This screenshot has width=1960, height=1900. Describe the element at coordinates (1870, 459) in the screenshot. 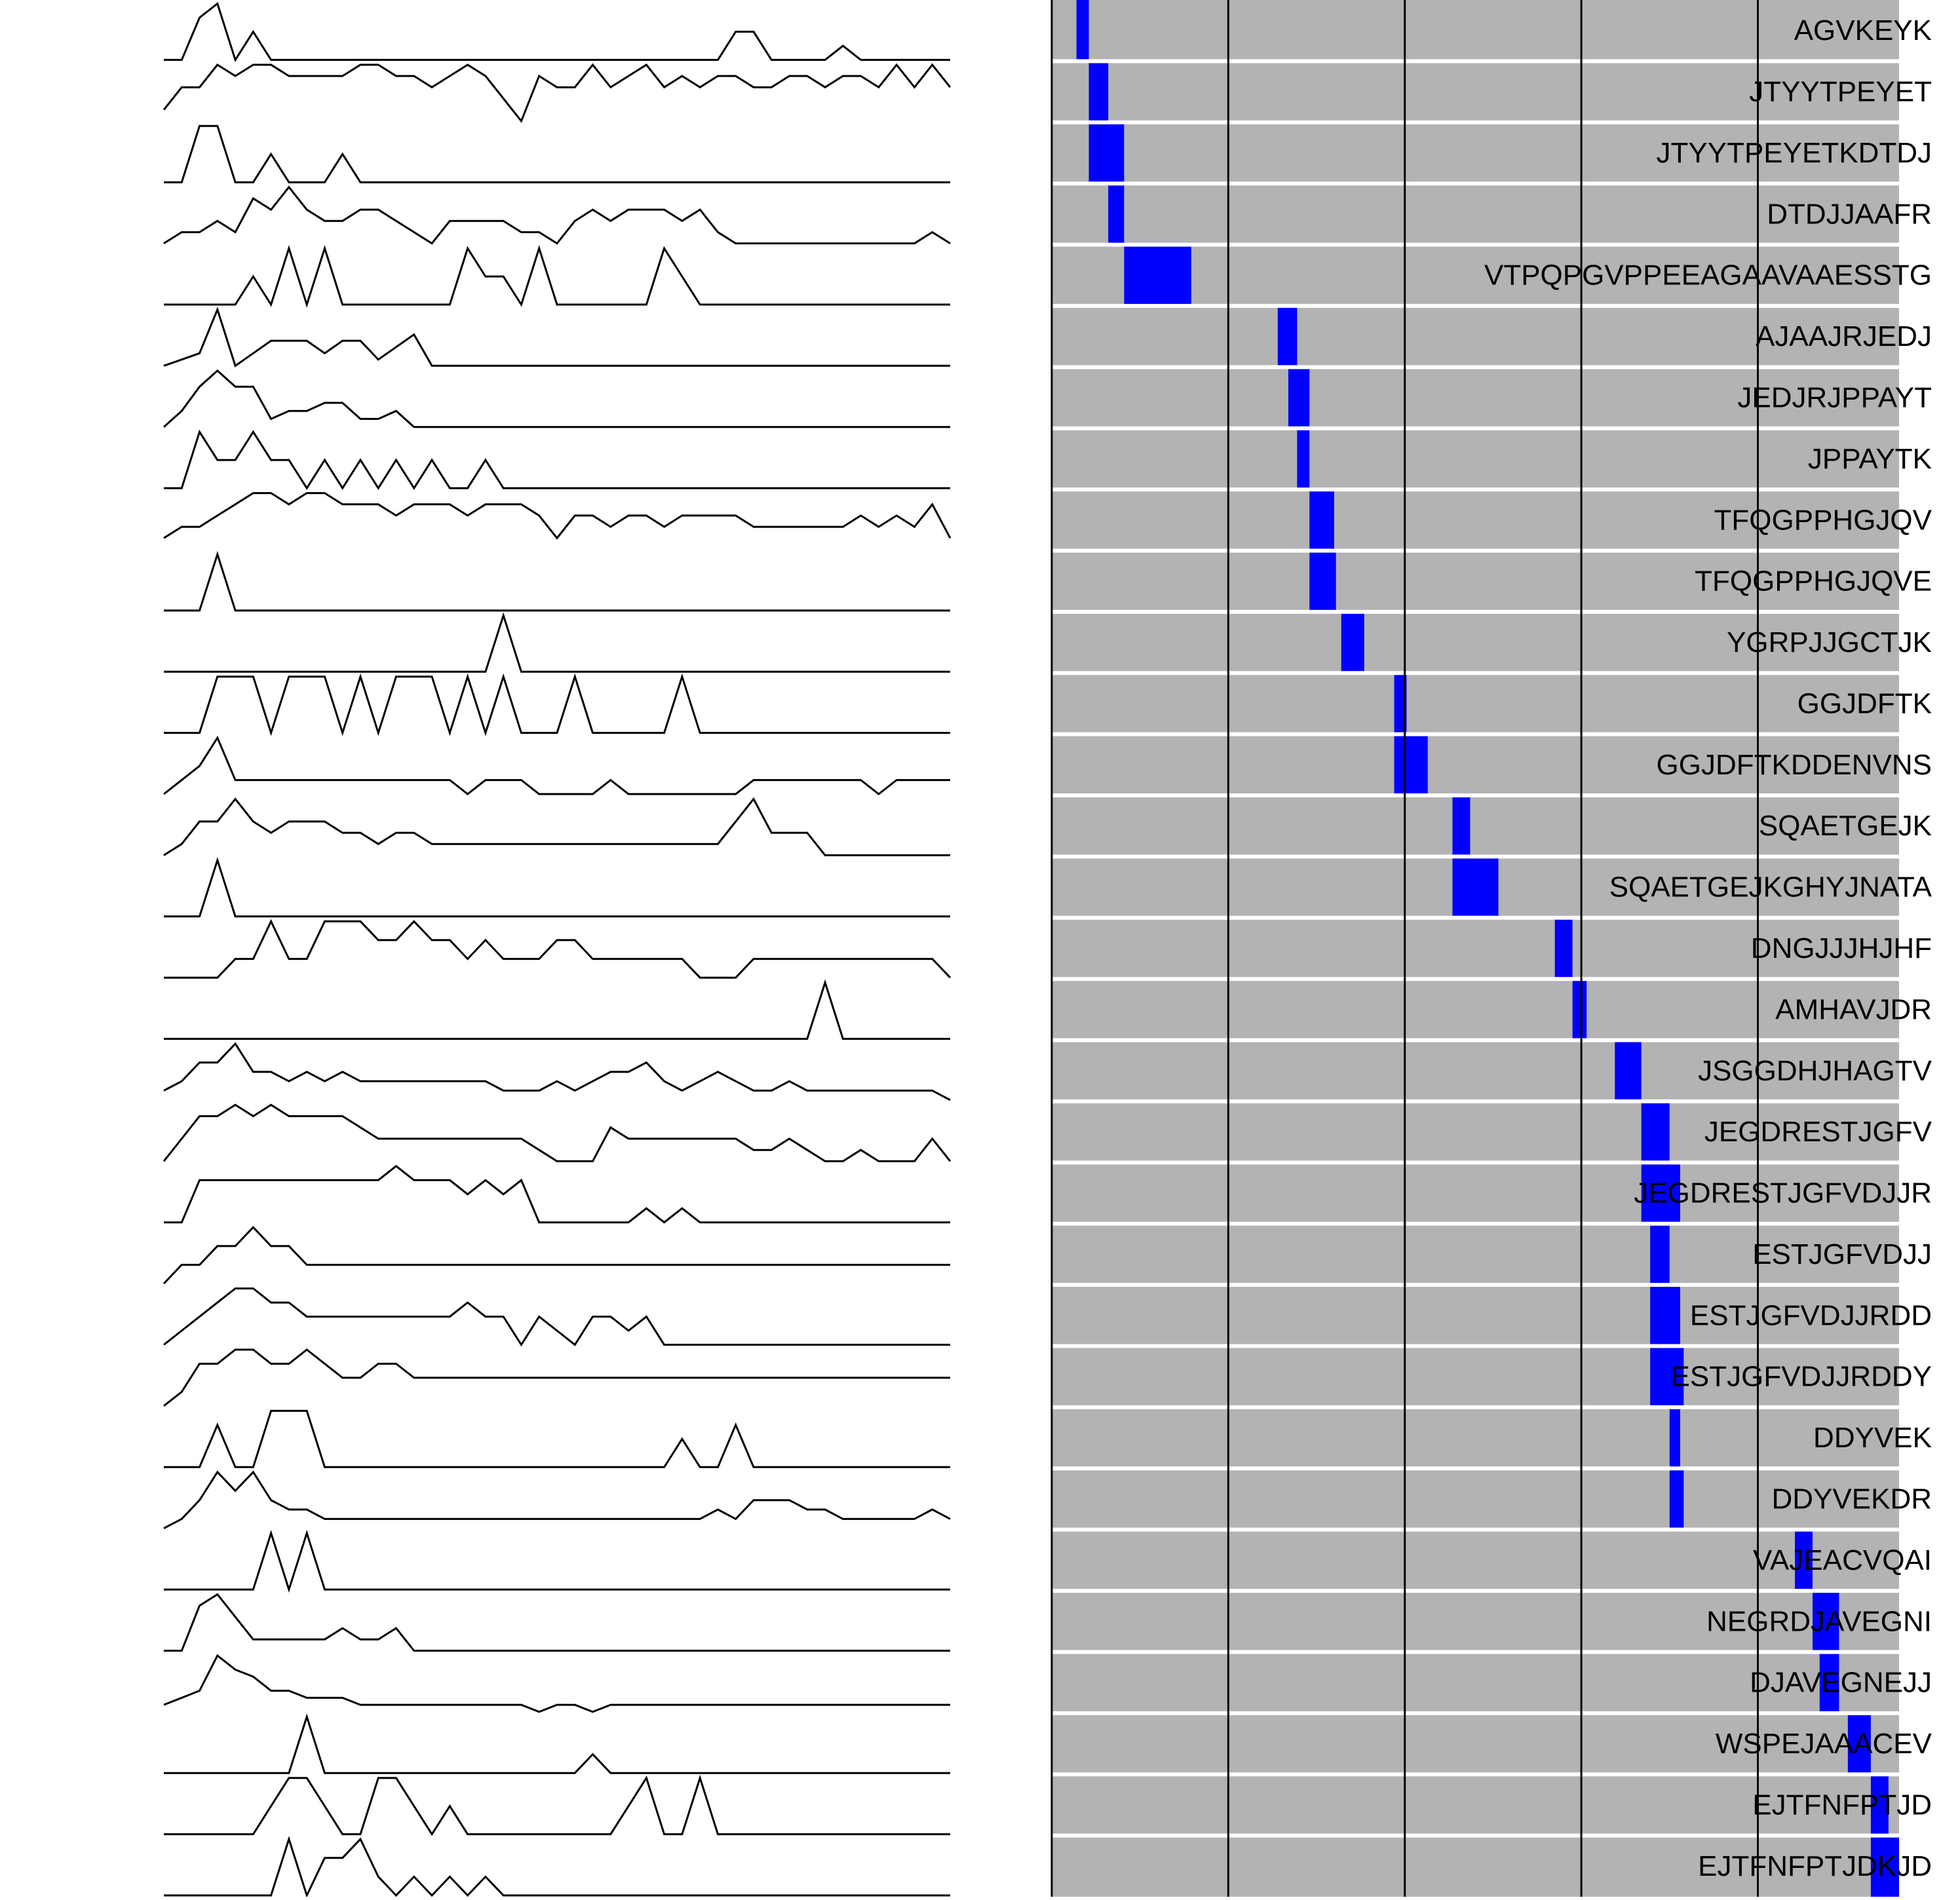

I see `peptide-label: JPPAYTK` at that location.